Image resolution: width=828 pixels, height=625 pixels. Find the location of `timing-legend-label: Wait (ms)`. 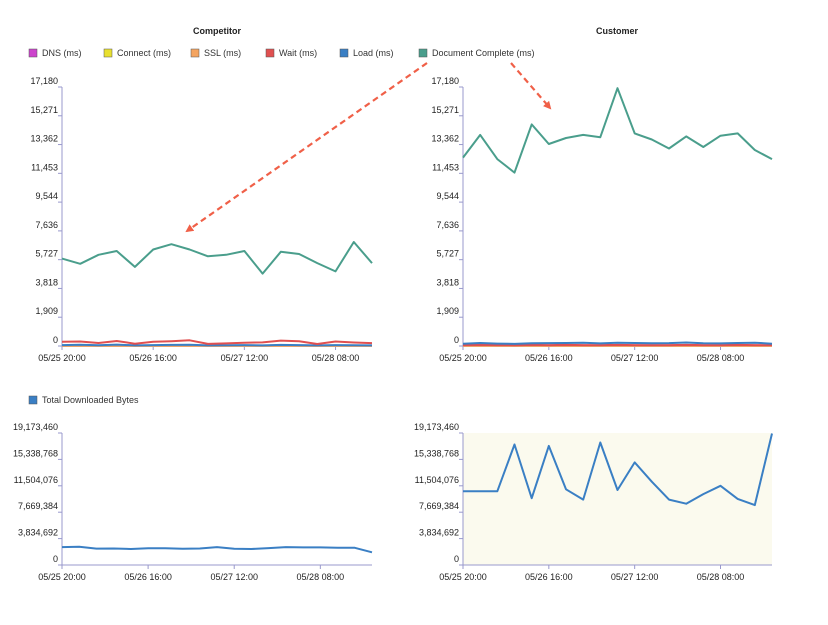

timing-legend-label: Wait (ms) is located at coordinates (298, 53).